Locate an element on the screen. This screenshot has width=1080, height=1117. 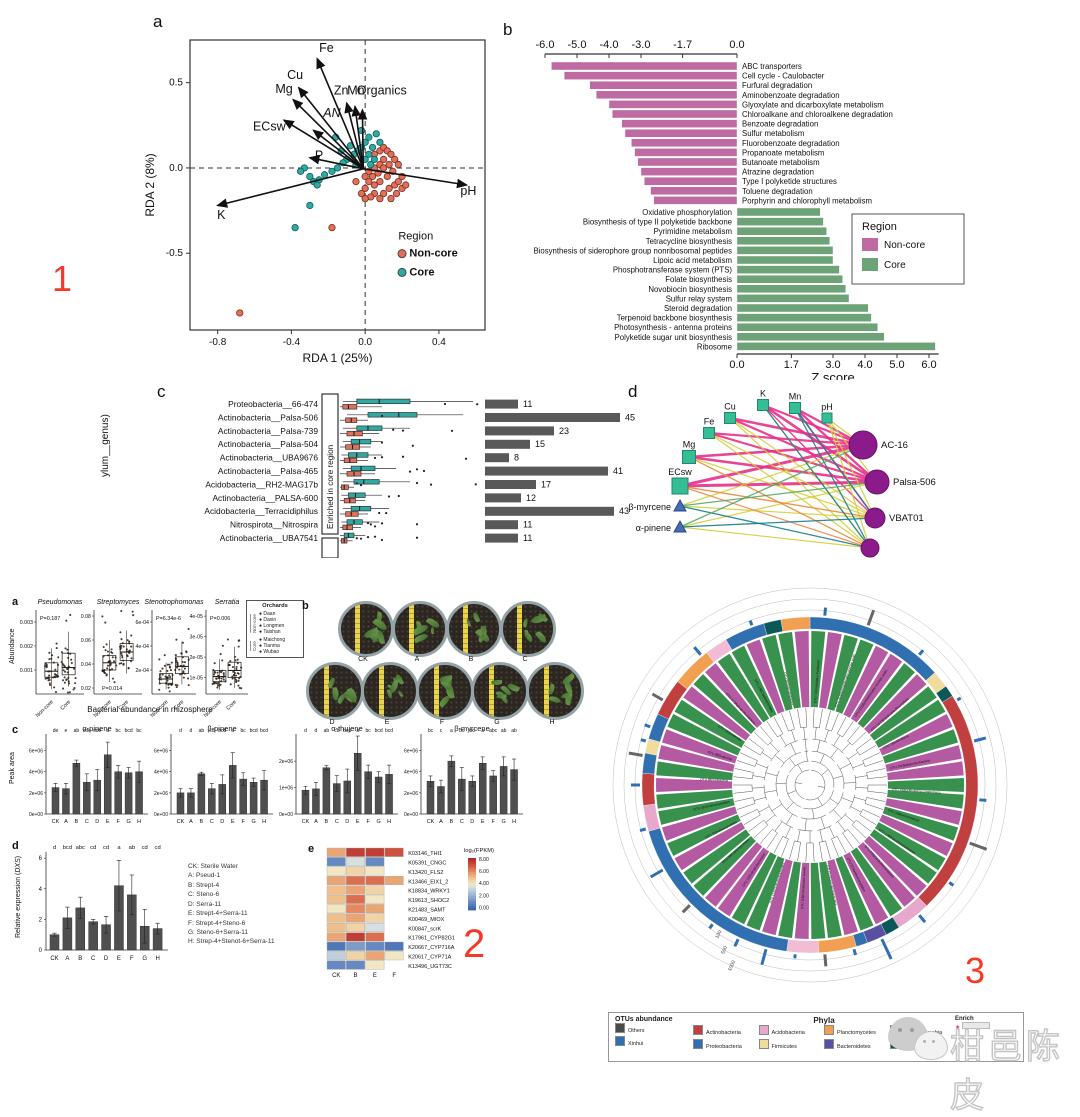
svg-text: 0.003 is located at coordinates (26, 623).